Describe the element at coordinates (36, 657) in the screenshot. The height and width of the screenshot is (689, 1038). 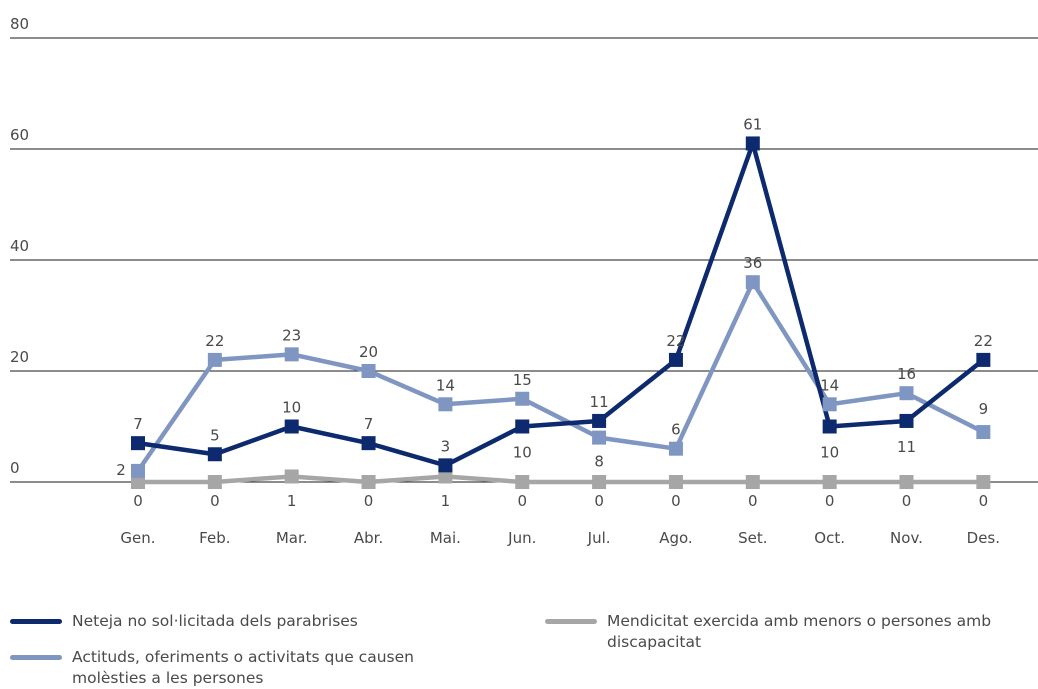
I see `legend-swatch-actituds` at that location.